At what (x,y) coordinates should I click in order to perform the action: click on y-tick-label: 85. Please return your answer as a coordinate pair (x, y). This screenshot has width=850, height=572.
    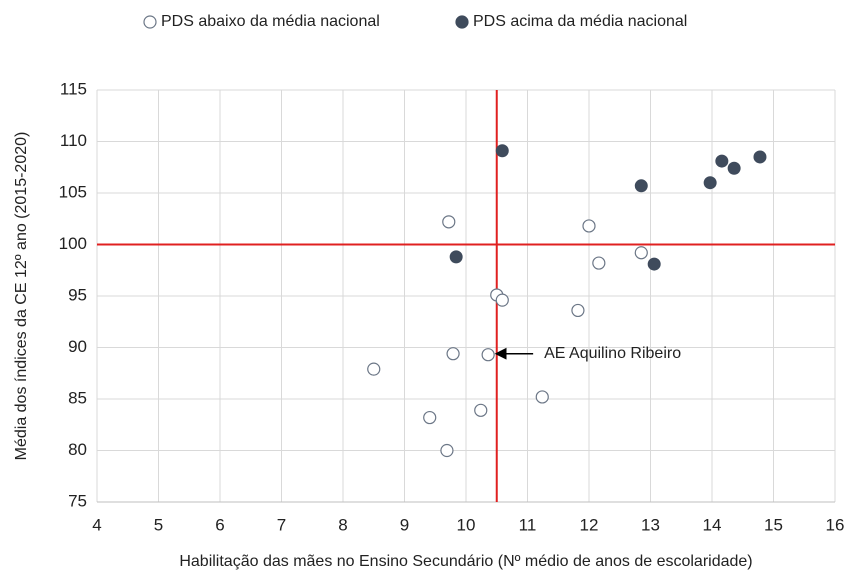
    Looking at the image, I should click on (77, 397).